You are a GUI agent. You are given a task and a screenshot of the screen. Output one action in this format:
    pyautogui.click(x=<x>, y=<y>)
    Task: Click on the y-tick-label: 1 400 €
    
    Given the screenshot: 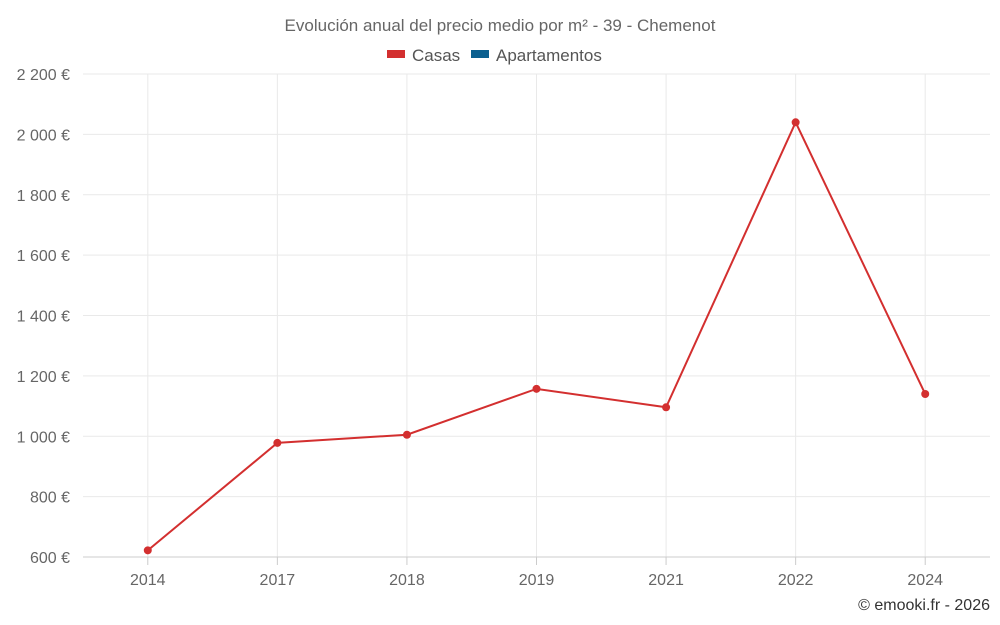 What is the action you would take?
    pyautogui.click(x=43, y=317)
    